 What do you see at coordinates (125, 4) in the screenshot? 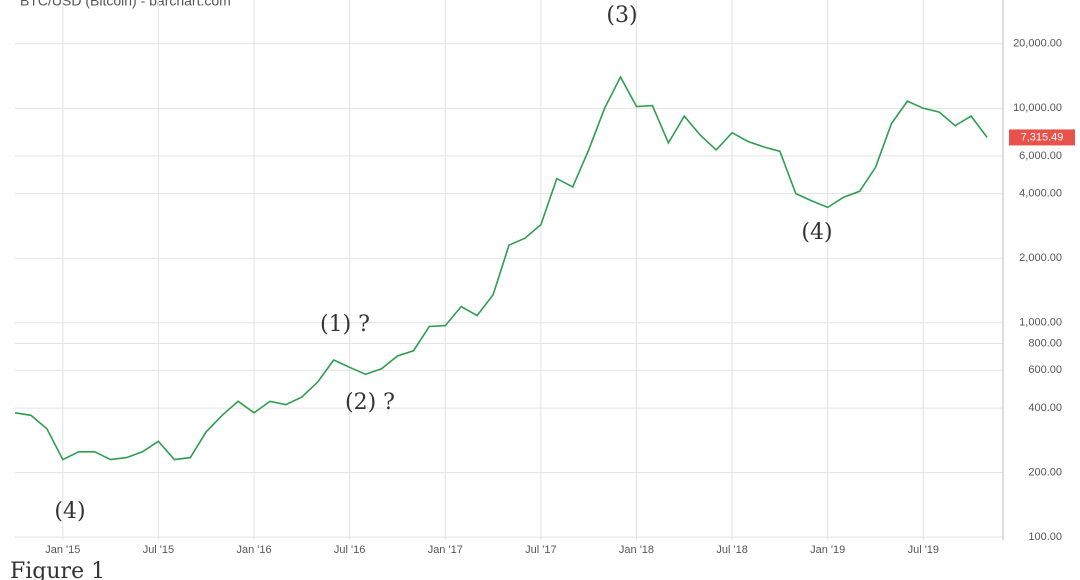
I see `chart-title: BTC/USD (Bitcoin) - barchart.com` at bounding box center [125, 4].